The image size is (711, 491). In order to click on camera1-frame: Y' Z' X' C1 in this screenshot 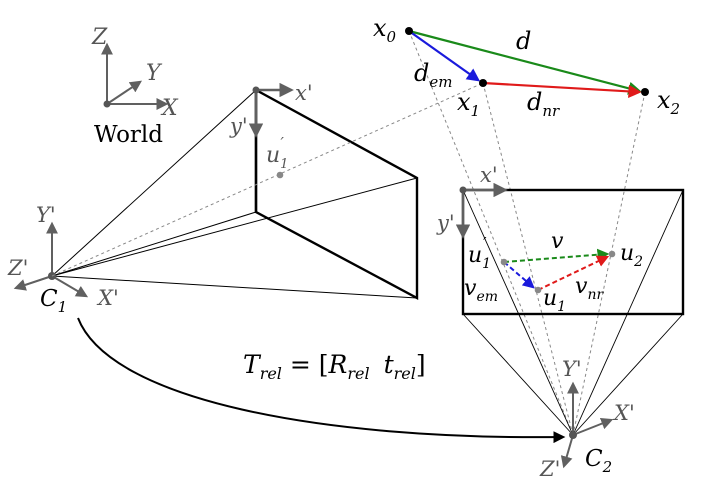, I will do `click(63, 259)`.